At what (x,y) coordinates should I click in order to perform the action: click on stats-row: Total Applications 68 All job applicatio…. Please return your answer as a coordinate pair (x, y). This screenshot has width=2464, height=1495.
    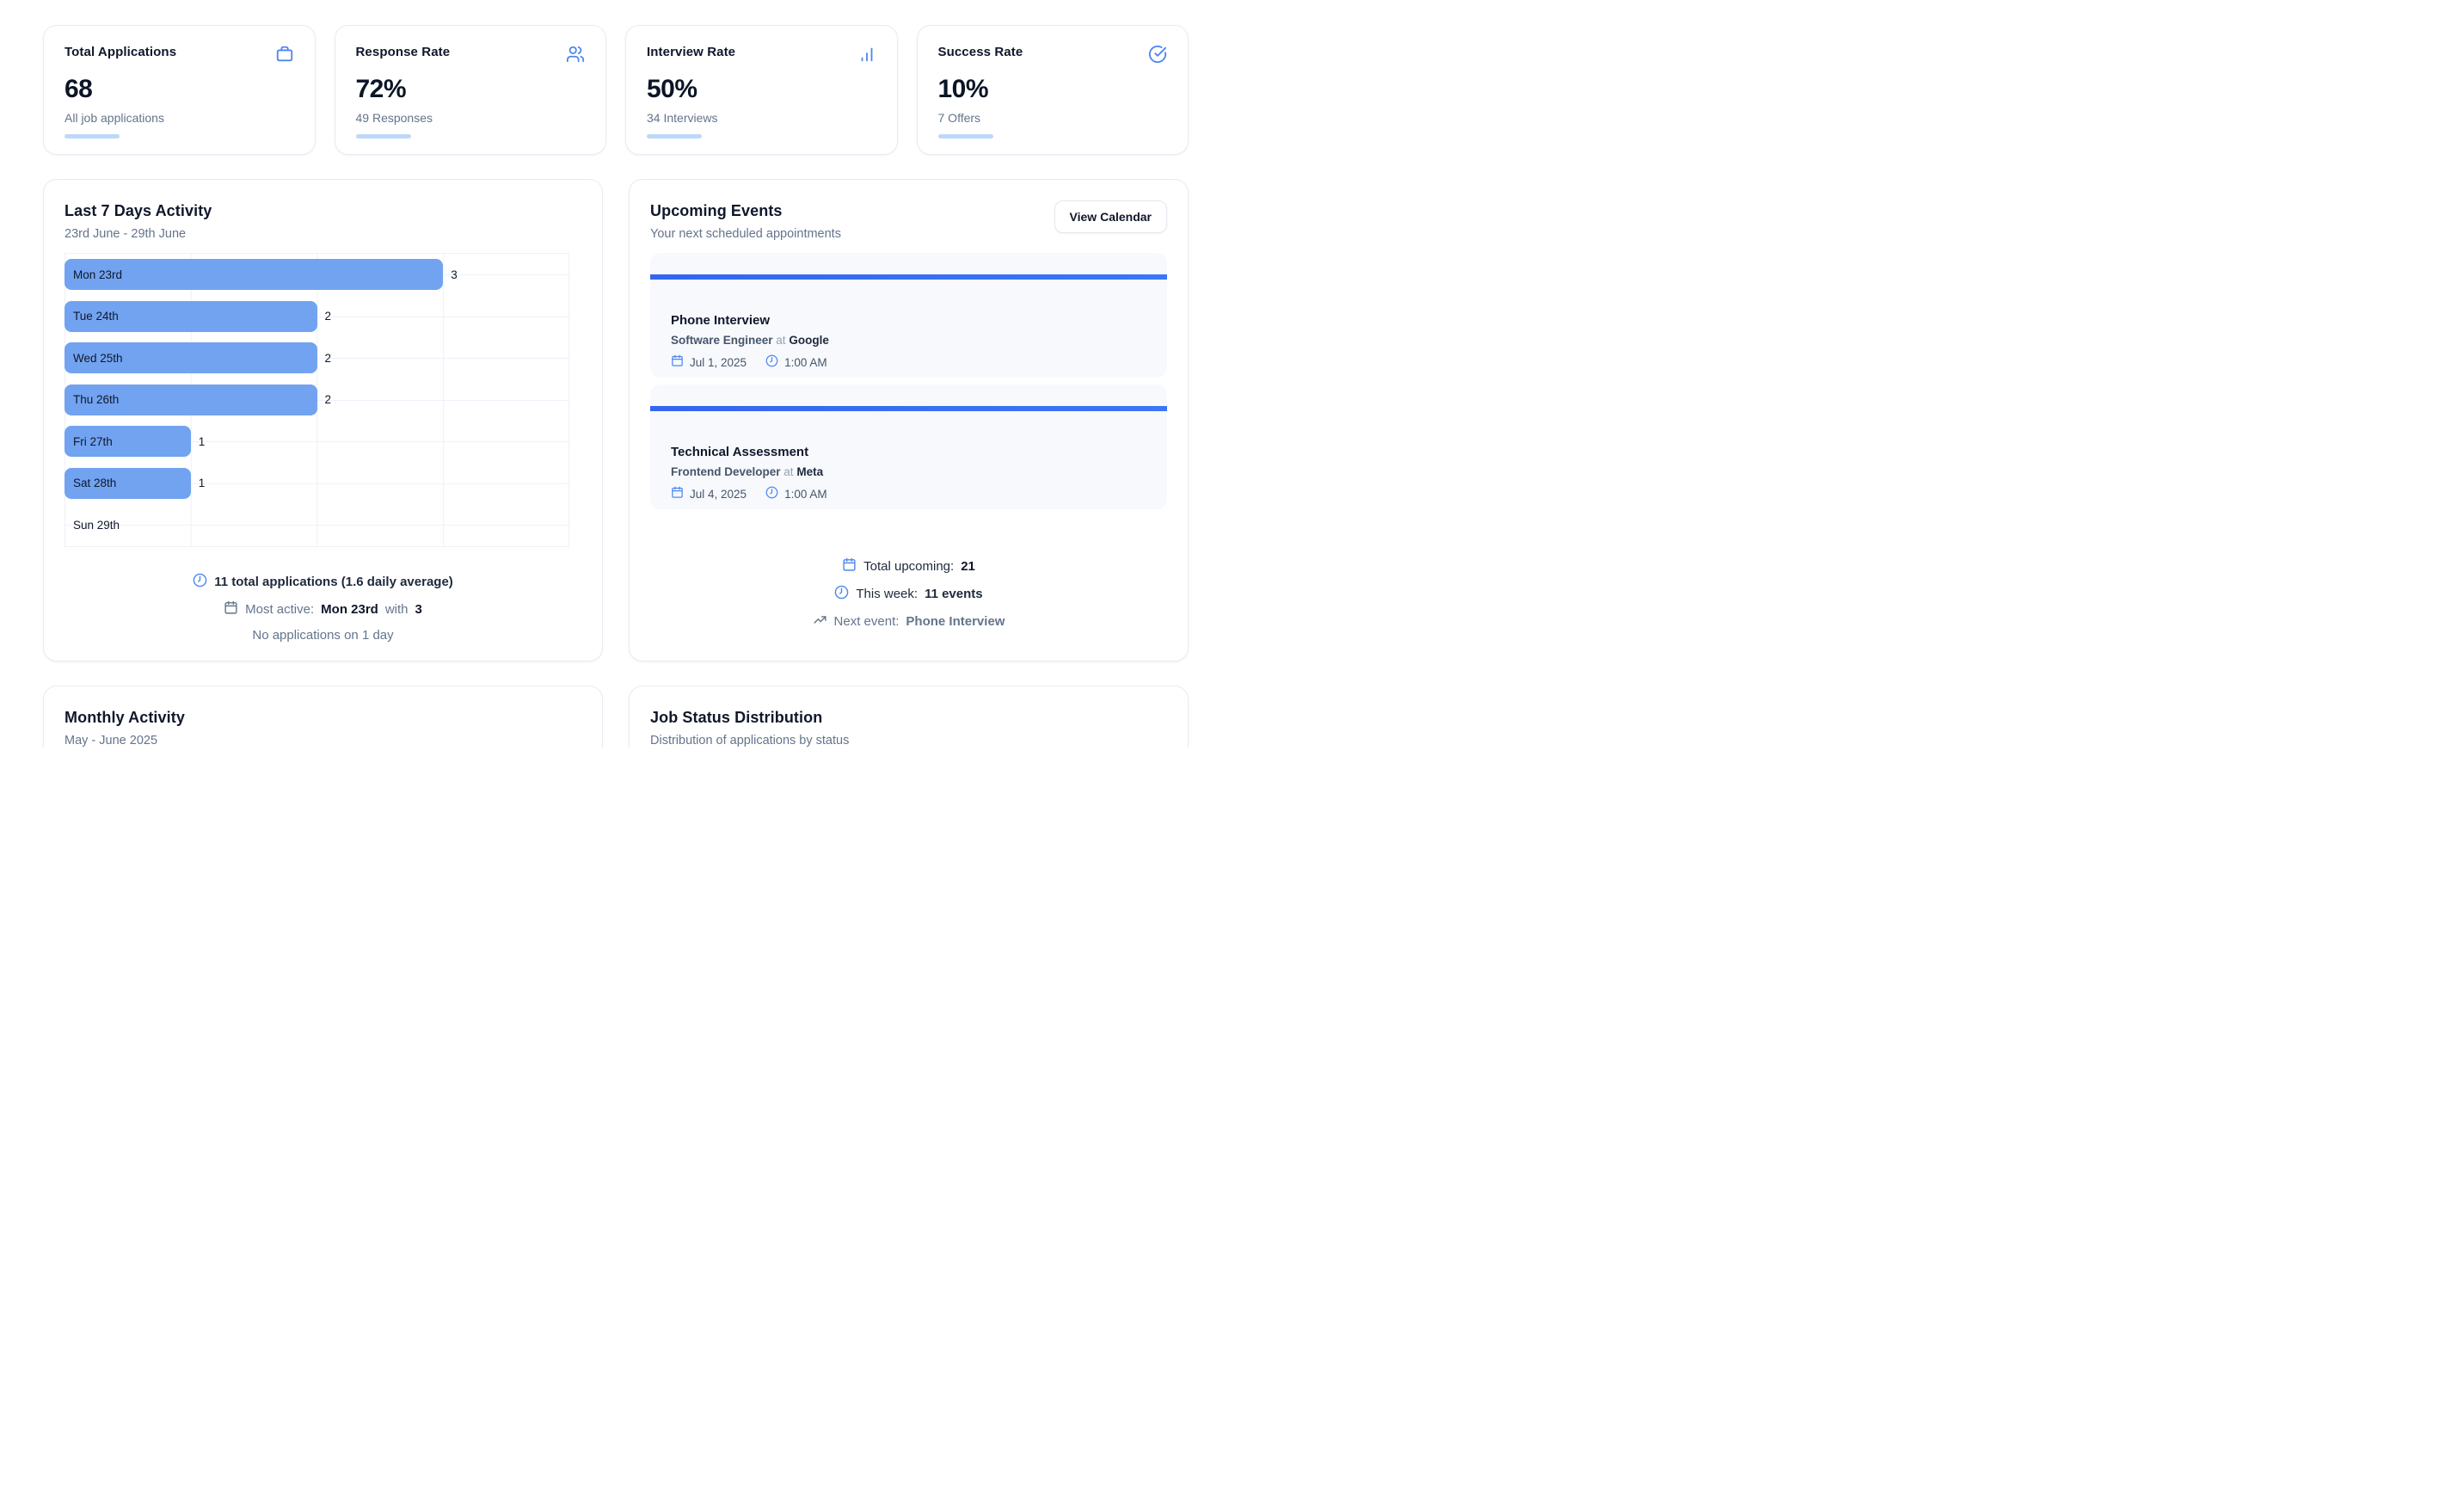
    Looking at the image, I should click on (616, 90).